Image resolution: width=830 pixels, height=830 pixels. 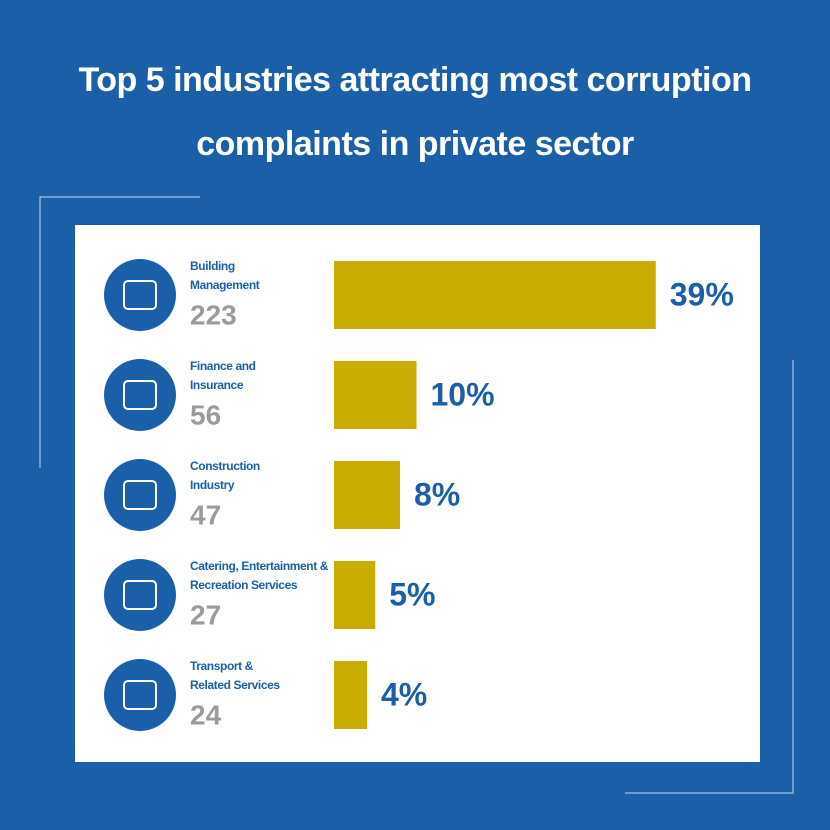 I want to click on category-label: Finance and, so click(x=223, y=366).